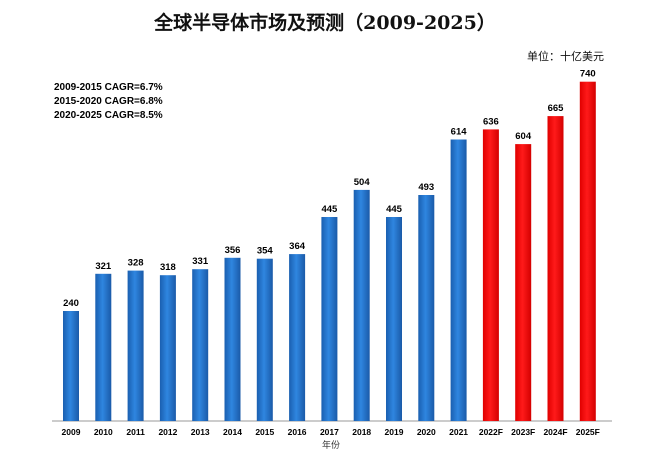 This screenshot has height=452, width=650. What do you see at coordinates (264, 339) in the screenshot?
I see `bar-2015` at bounding box center [264, 339].